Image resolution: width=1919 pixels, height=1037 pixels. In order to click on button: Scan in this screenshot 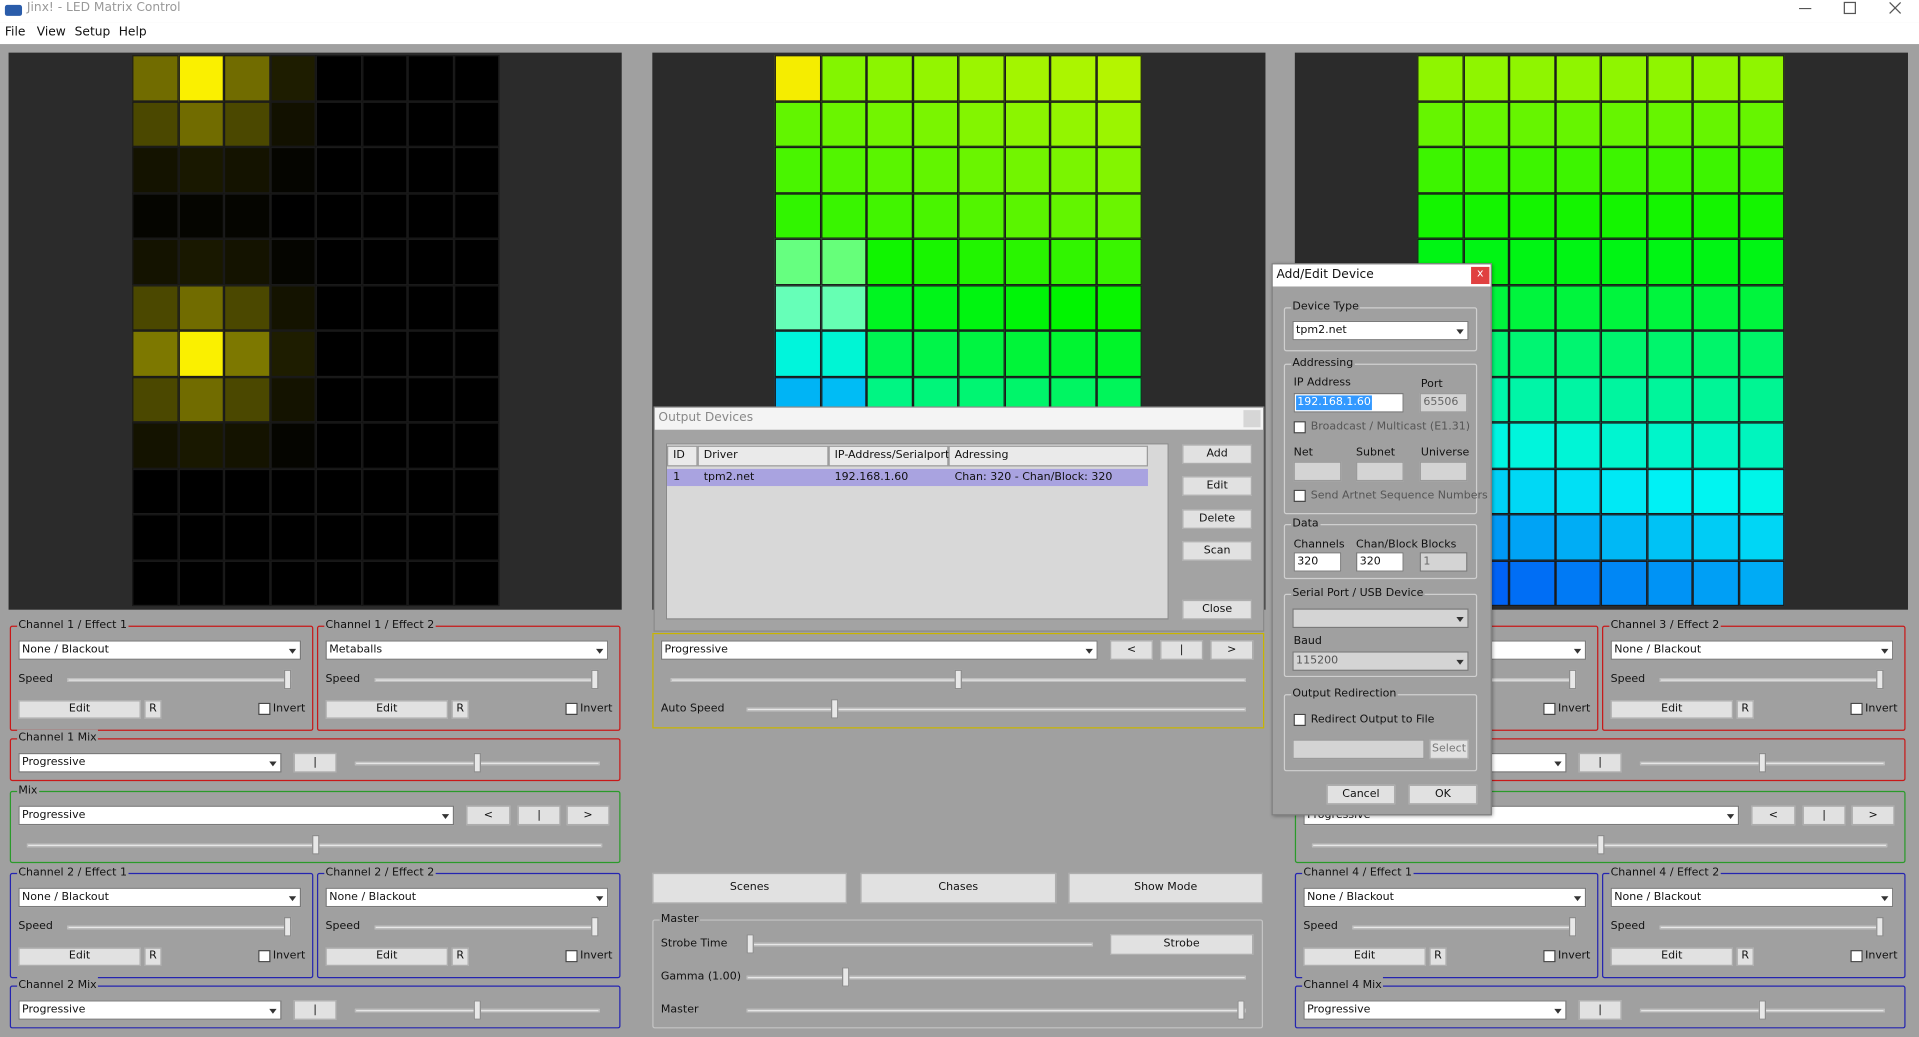, I will do `click(1217, 551)`.